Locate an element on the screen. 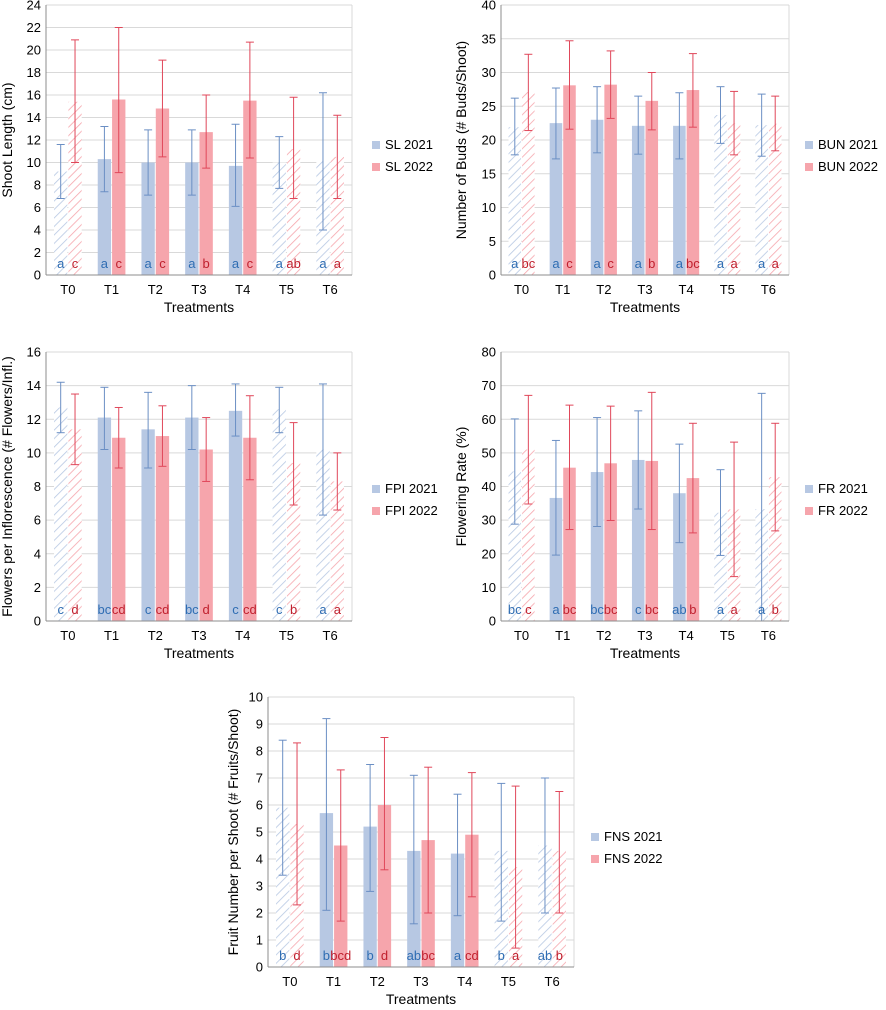 The width and height of the screenshot is (886, 1010). y-tick-label: 35 is located at coordinates (489, 38).